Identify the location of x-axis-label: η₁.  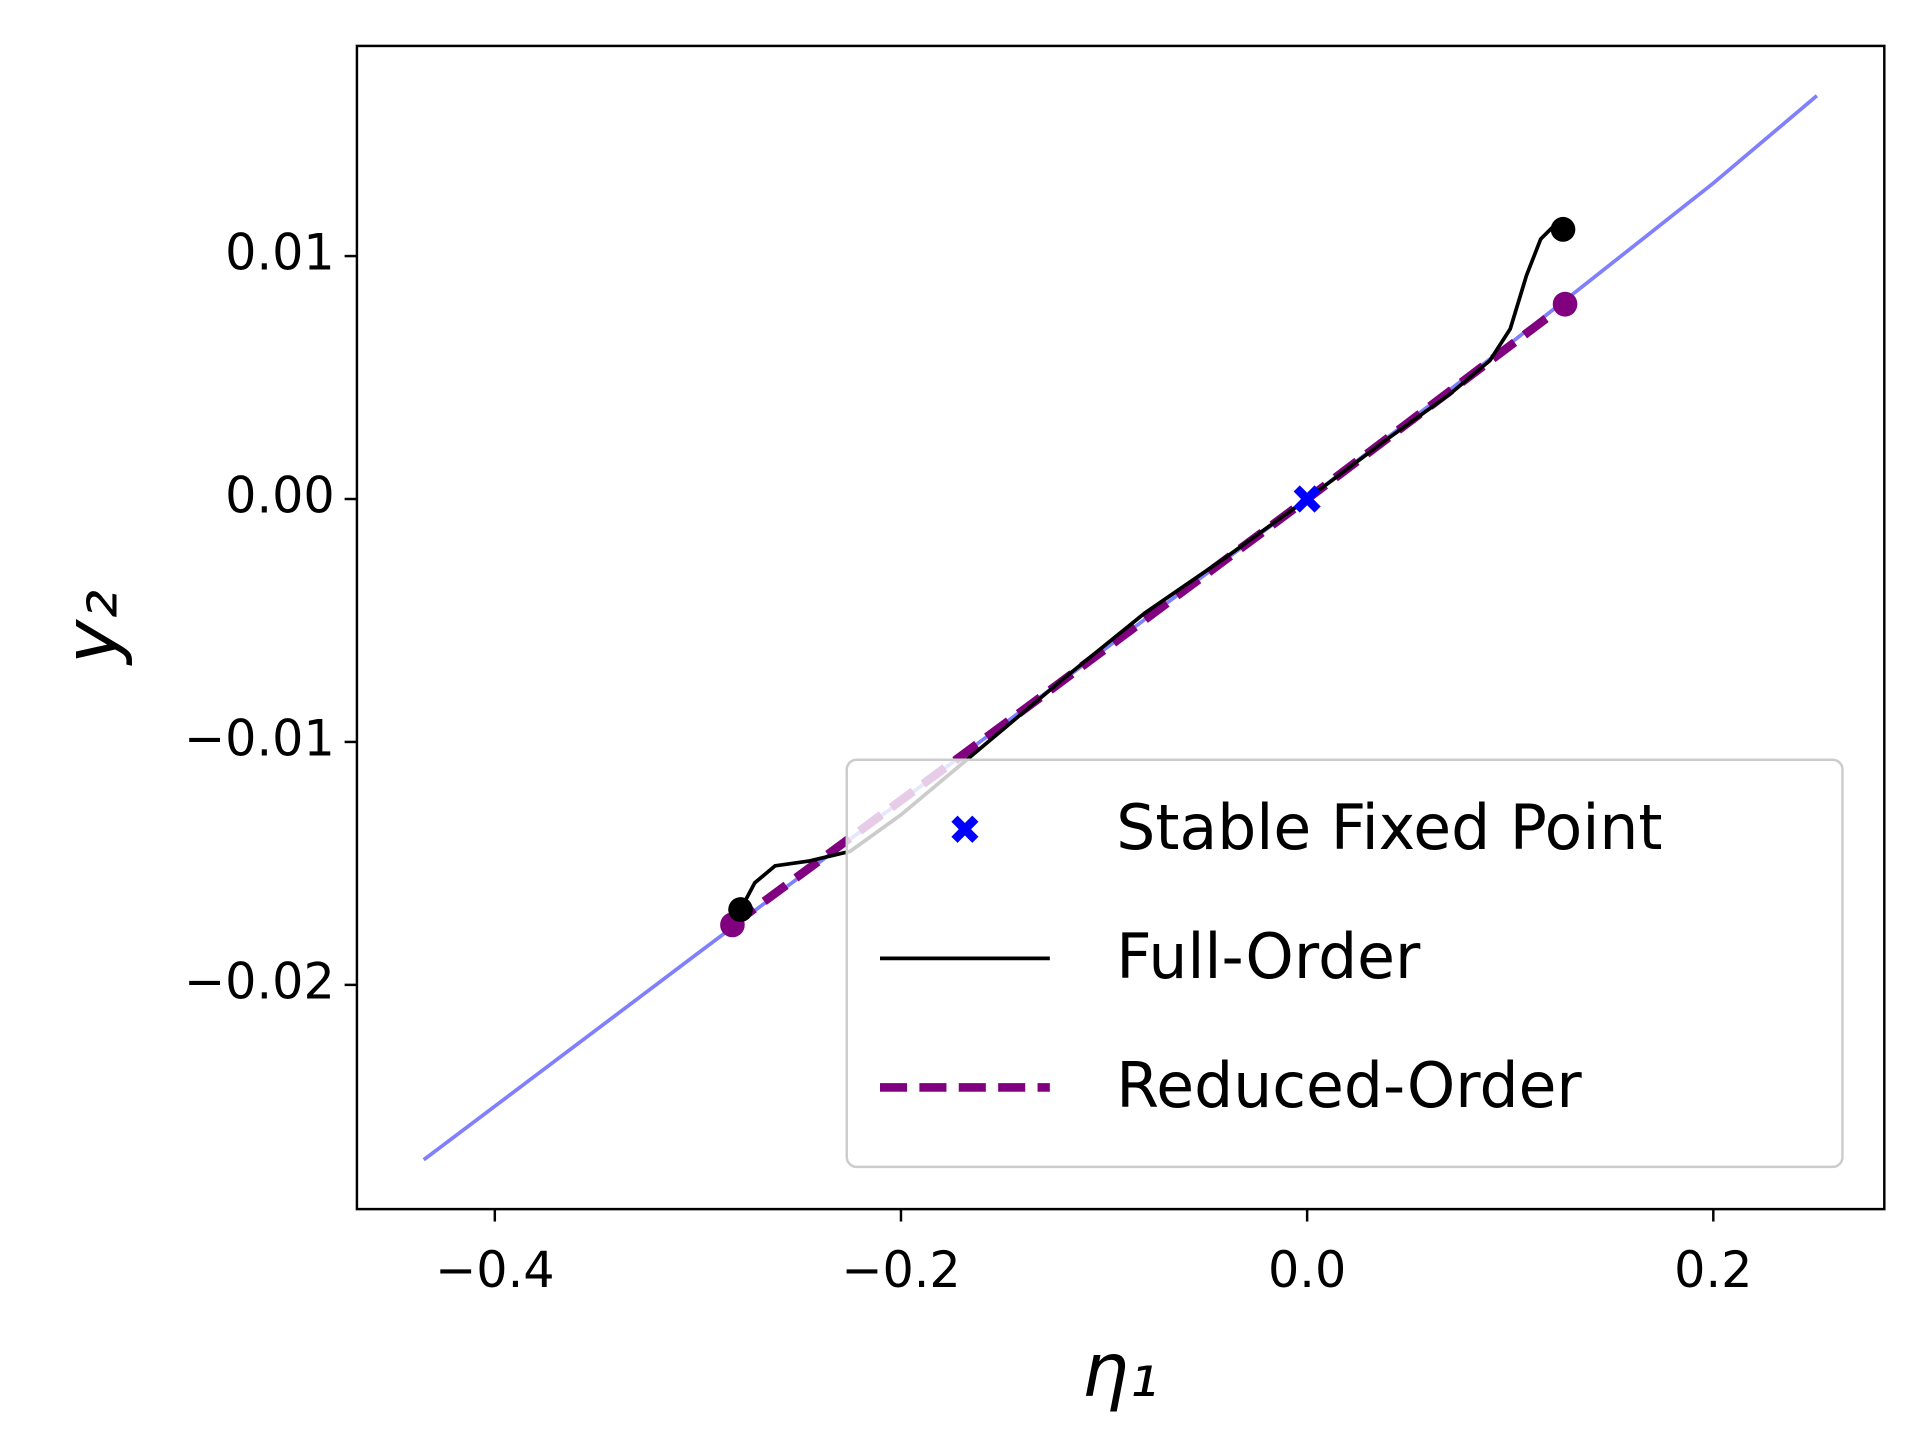
(1120, 1371).